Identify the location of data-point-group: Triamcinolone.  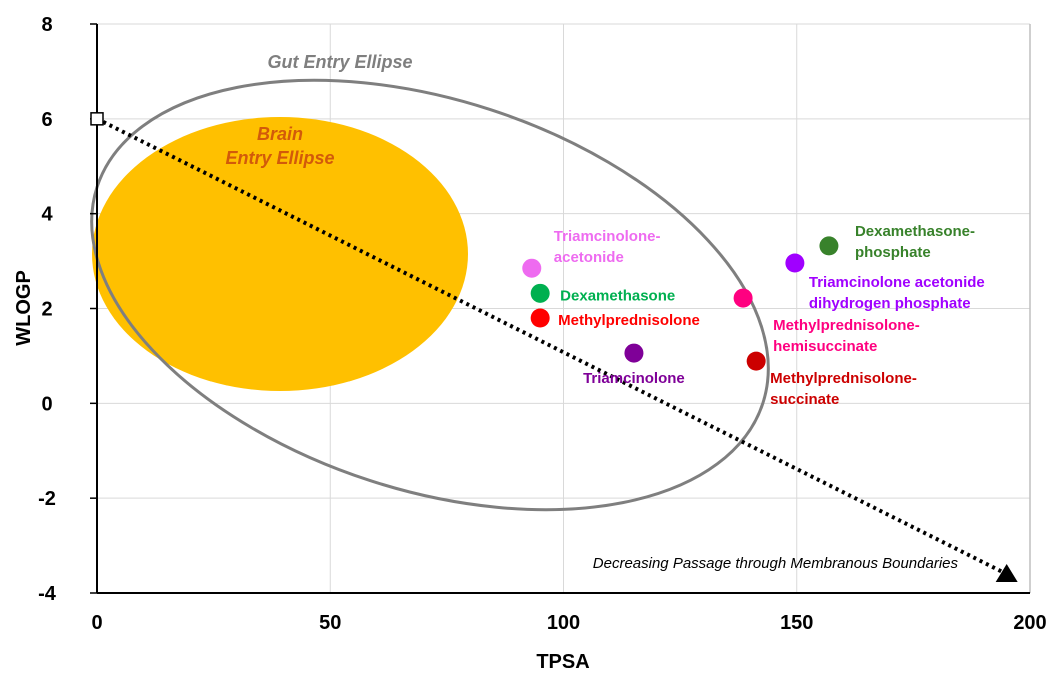
(634, 365).